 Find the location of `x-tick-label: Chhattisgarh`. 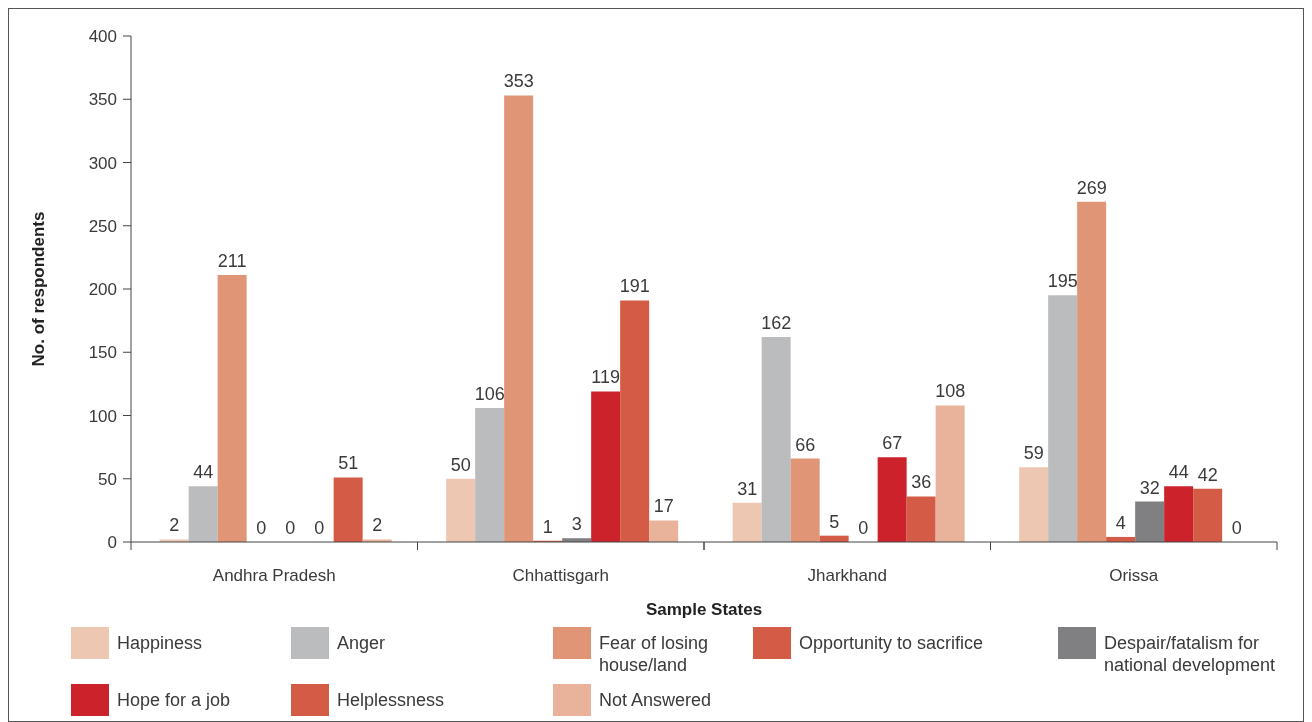

x-tick-label: Chhattisgarh is located at coordinates (560, 575).